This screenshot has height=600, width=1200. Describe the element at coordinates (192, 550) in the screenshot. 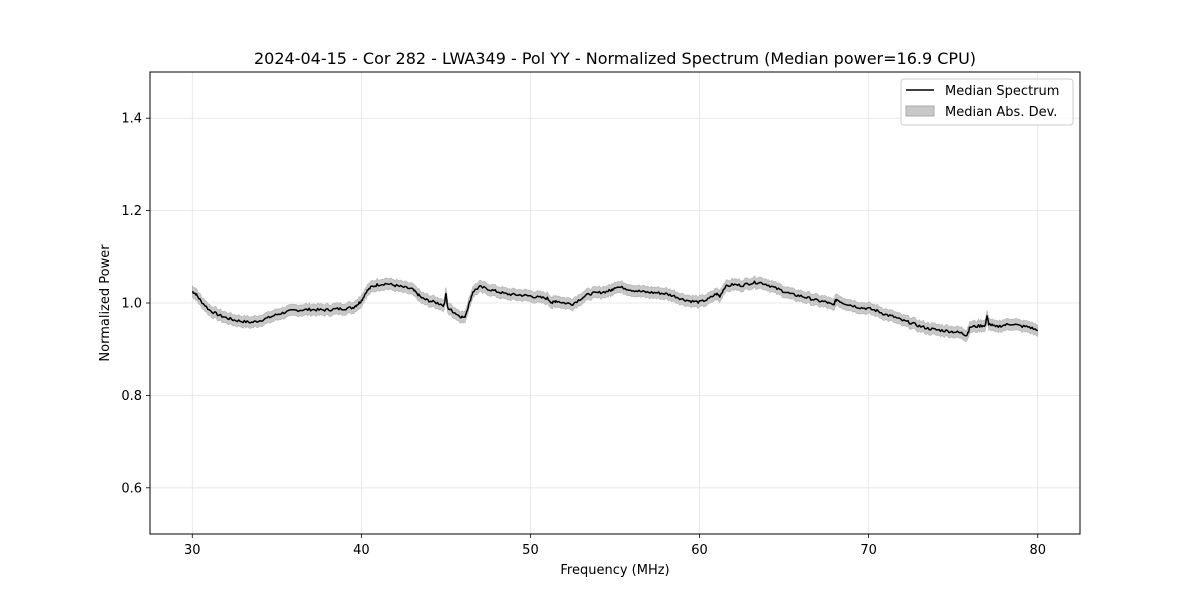

I see `x-tick-label: 30` at that location.